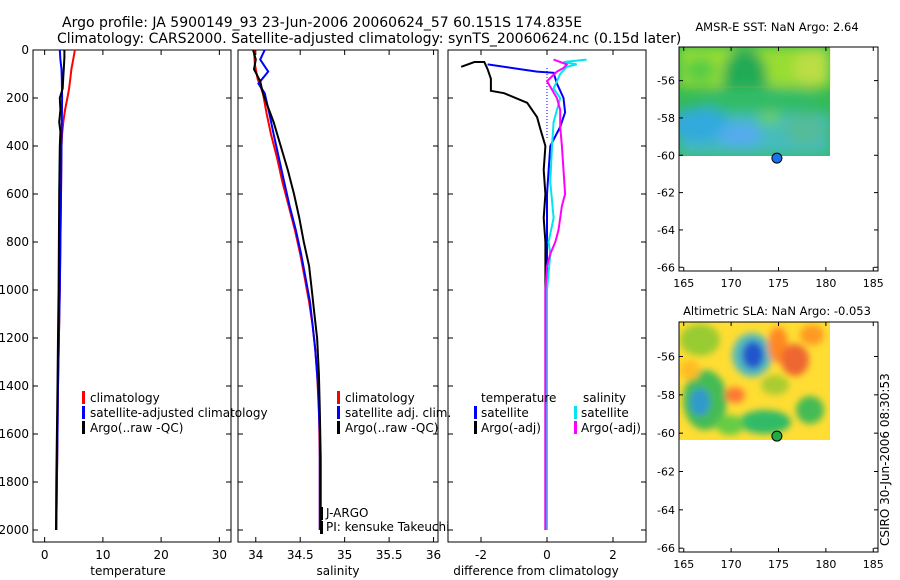 Image resolution: width=900 pixels, height=580 pixels. I want to click on x-tick-label: 35.5, so click(389, 555).